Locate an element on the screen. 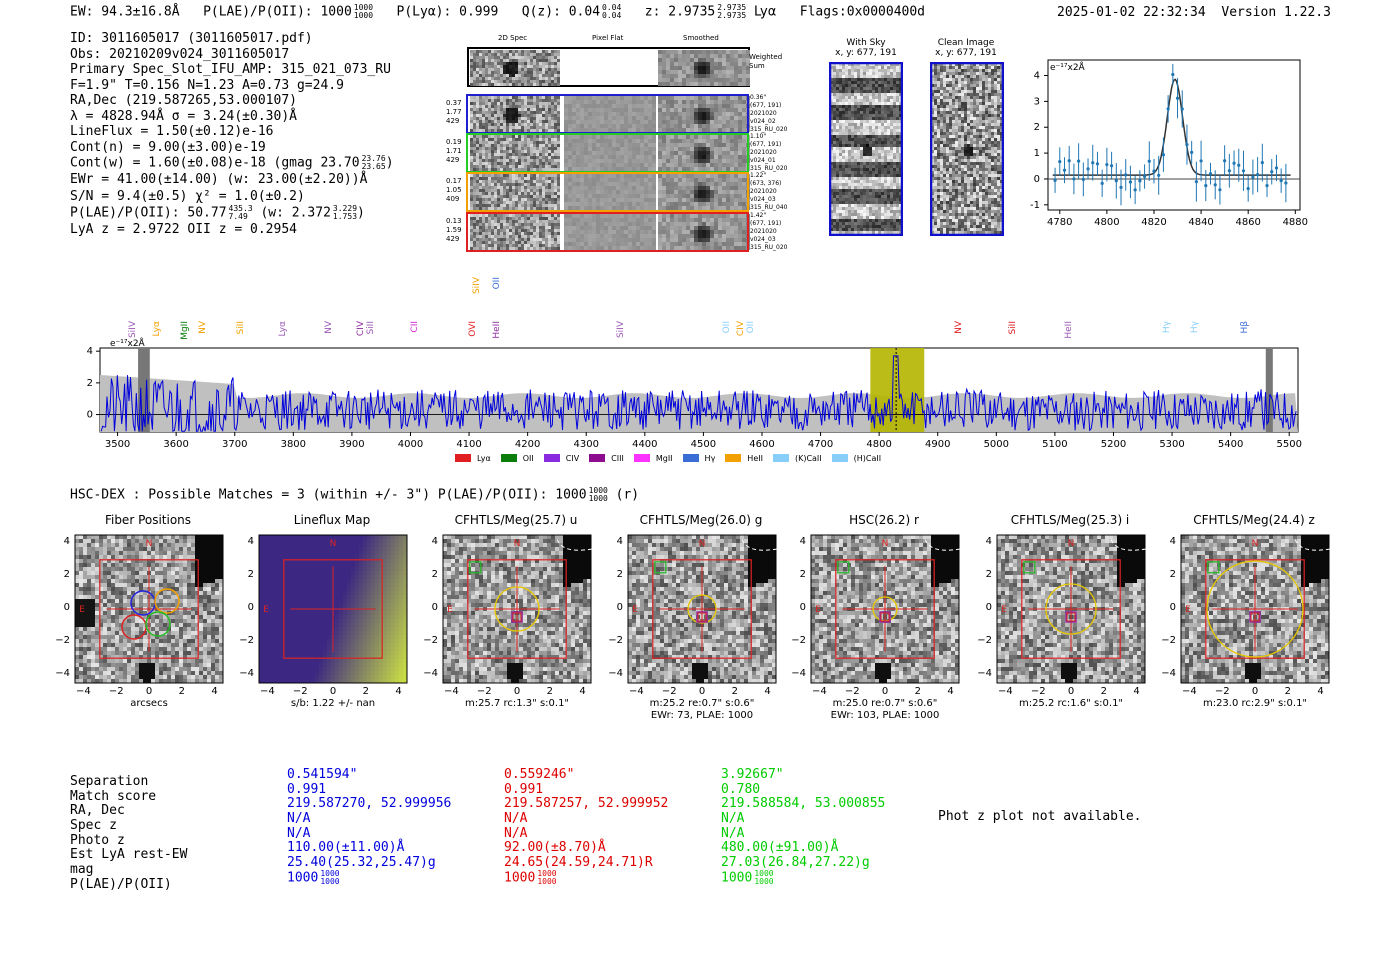 The image size is (1400, 953). zoom-xtick: 4780 is located at coordinates (1059, 222).